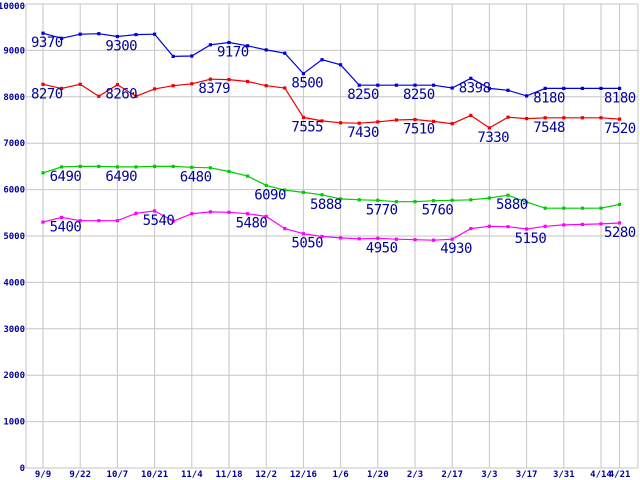 This screenshot has height=480, width=640. I want to click on series-red-line, so click(331, 103).